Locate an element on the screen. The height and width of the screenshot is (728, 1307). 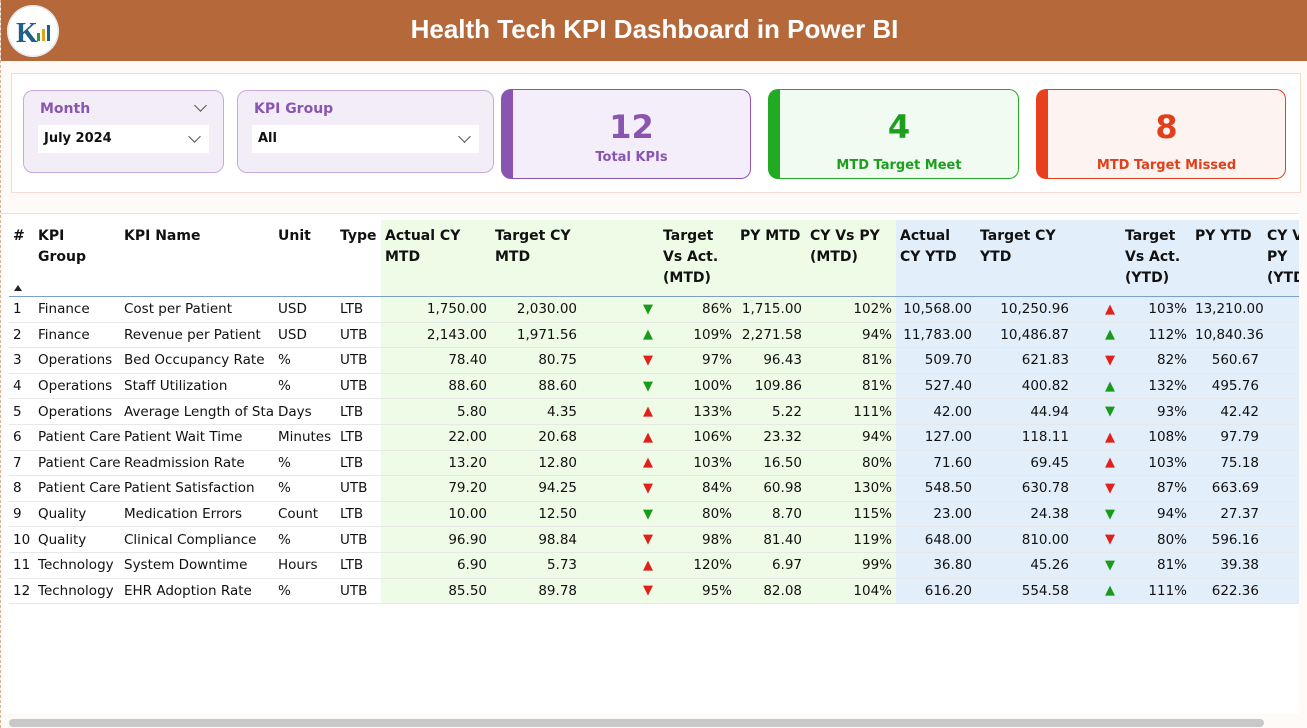
table-cell: 98.84 is located at coordinates (536, 539).